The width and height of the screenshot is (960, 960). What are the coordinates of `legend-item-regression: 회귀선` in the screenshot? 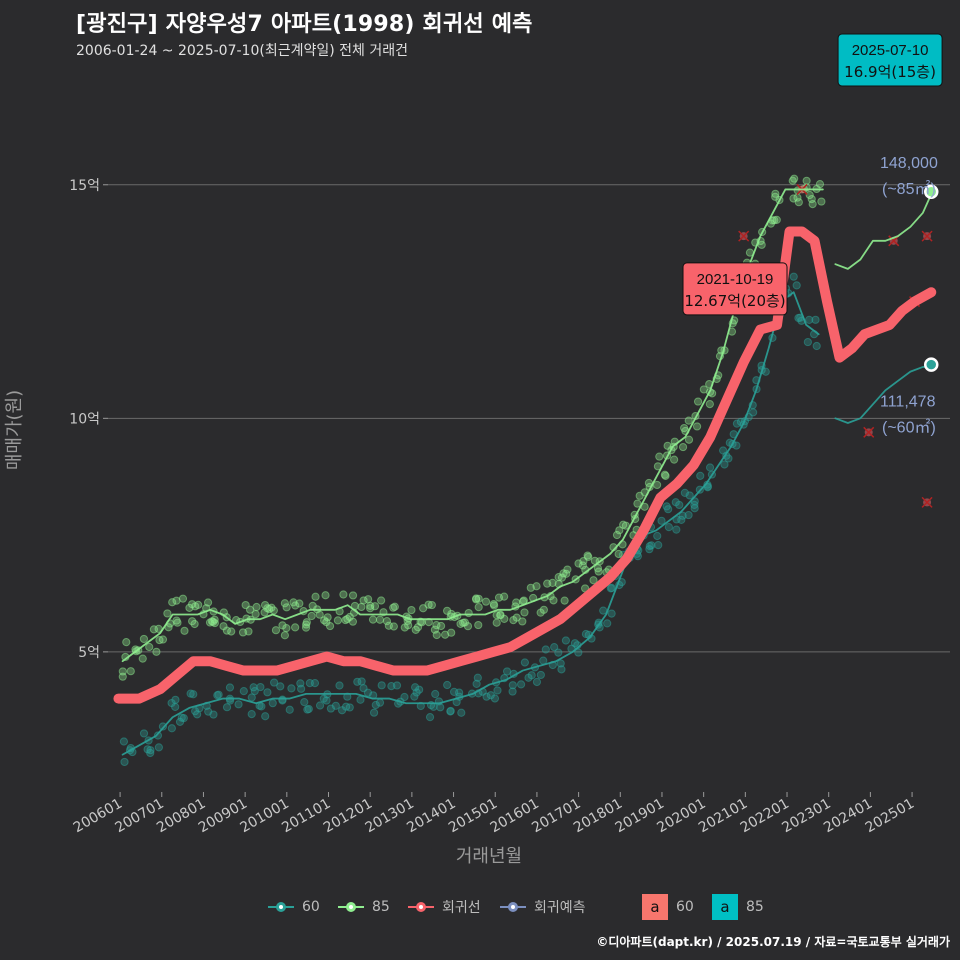 It's located at (444, 907).